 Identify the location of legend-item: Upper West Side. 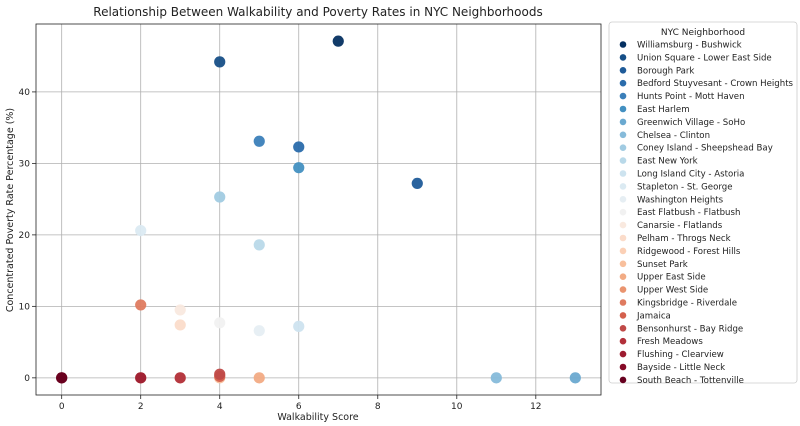
(663, 291).